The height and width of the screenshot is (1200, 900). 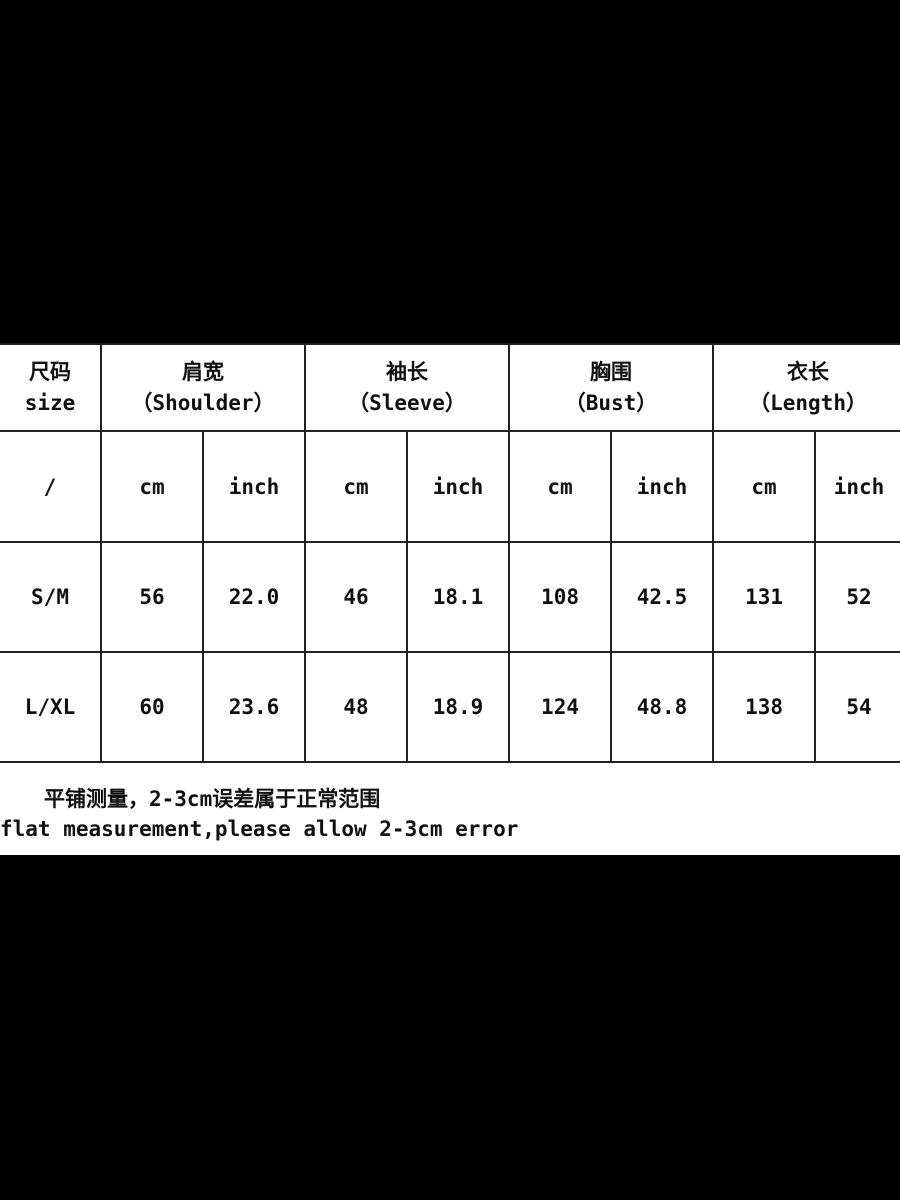 I want to click on value-cell: 48, so click(x=356, y=707).